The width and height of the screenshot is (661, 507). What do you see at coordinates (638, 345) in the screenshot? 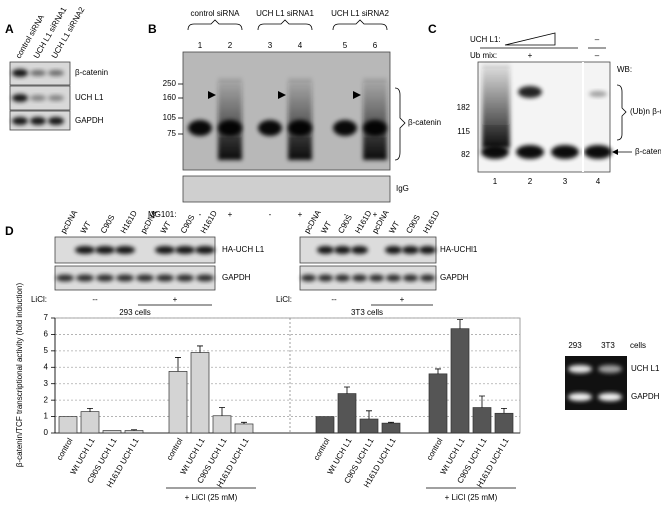
I see `column-label: cells` at bounding box center [638, 345].